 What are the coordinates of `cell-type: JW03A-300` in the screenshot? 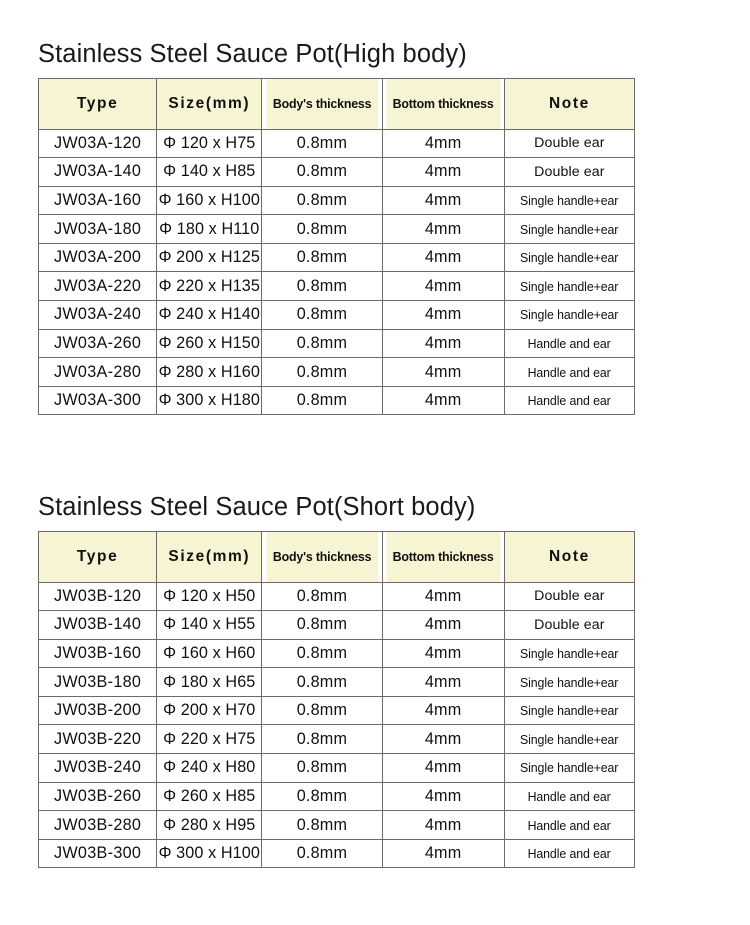 It's located at (97, 400).